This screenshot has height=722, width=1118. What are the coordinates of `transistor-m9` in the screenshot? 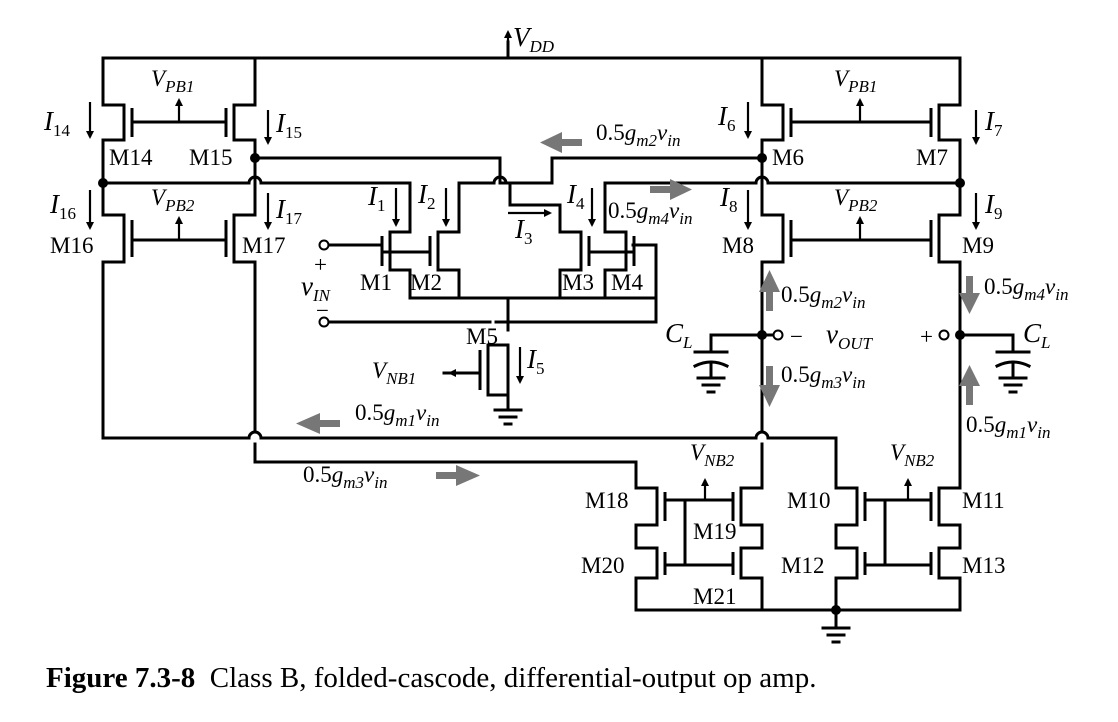 It's located at (944, 238).